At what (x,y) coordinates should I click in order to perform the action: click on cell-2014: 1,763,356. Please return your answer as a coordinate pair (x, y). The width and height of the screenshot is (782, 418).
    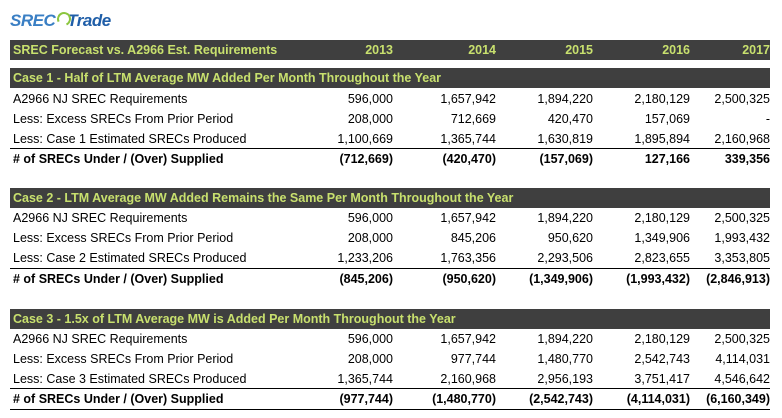
    Looking at the image, I should click on (468, 258).